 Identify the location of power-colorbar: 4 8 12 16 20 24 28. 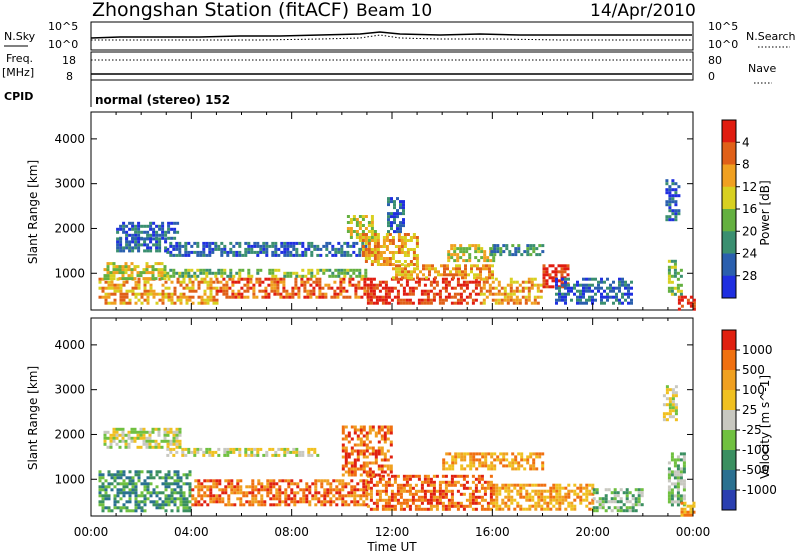
(739, 209).